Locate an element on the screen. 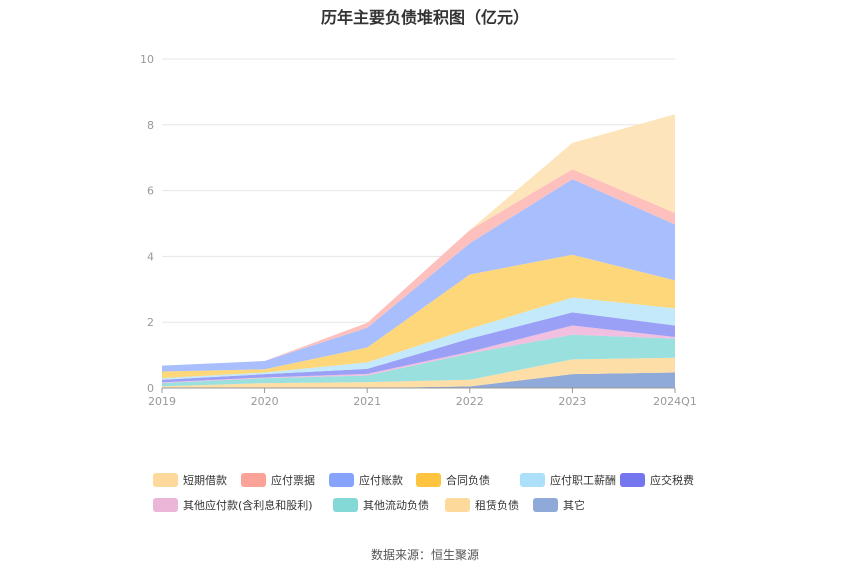 Image resolution: width=850 pixels, height=575 pixels. legend-item: 应付账款 is located at coordinates (366, 480).